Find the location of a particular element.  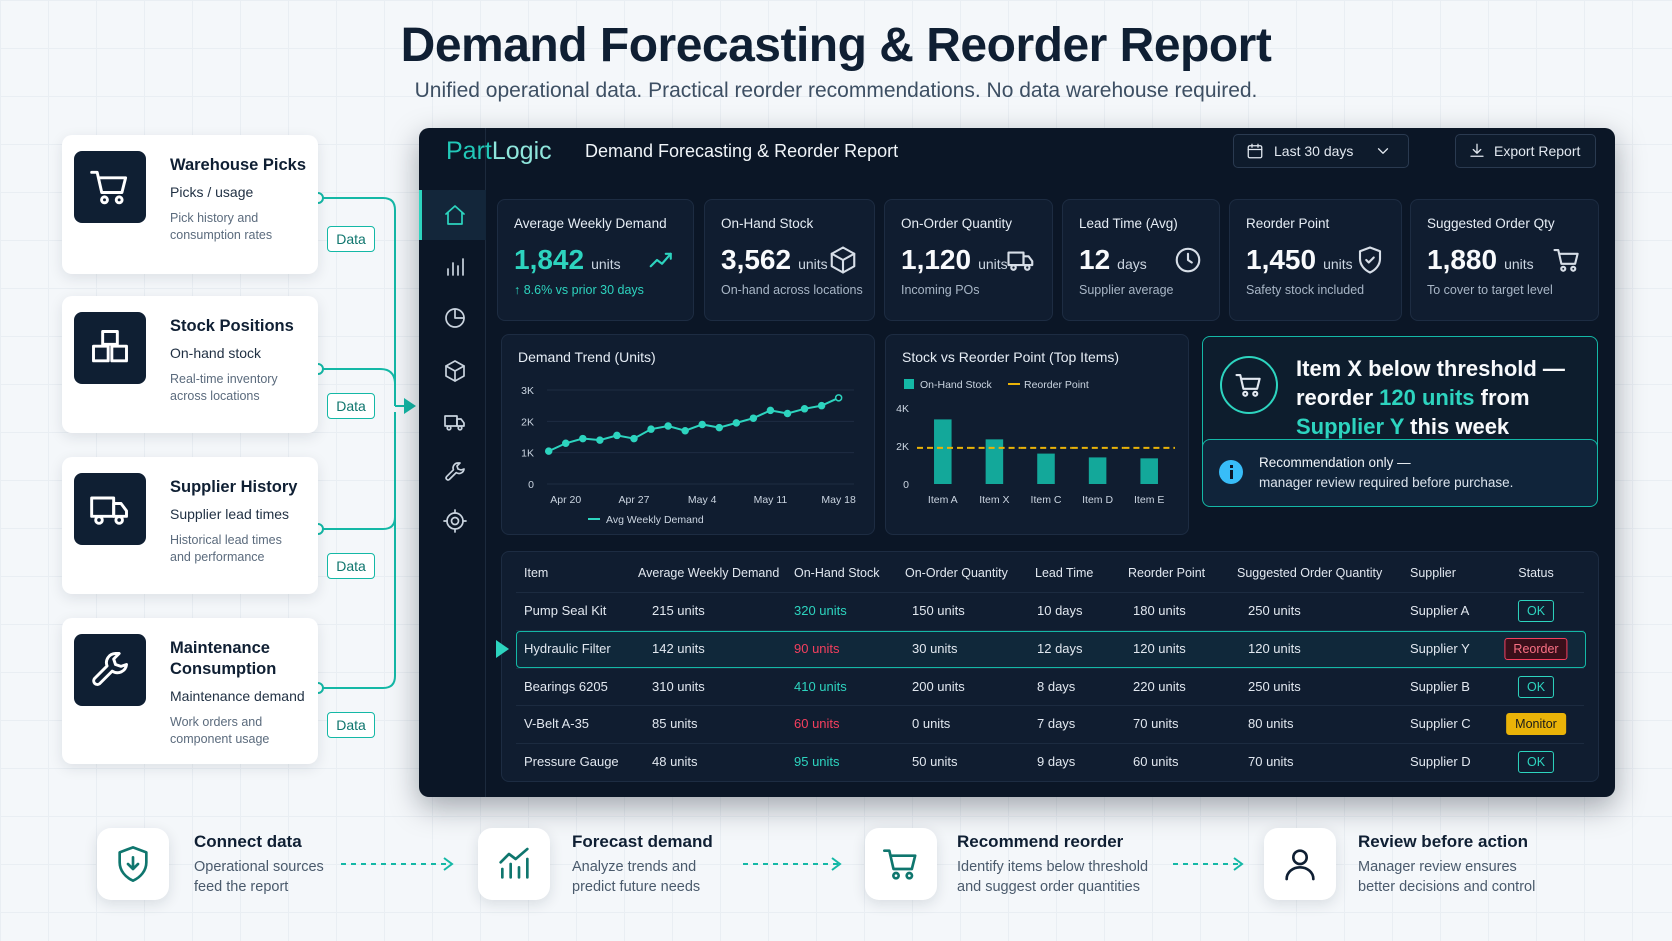

table-cell: V-Belt A-35 is located at coordinates (557, 723).